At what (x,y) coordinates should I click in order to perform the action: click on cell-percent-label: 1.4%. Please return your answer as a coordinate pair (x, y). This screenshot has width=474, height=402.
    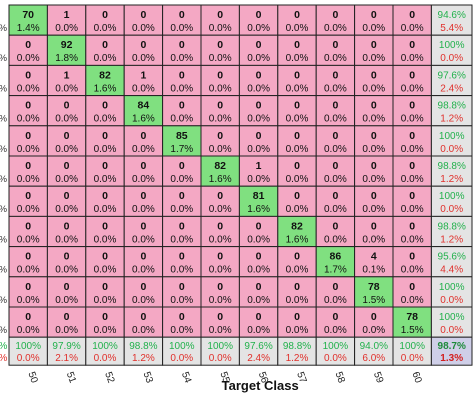
    Looking at the image, I should click on (28, 28).